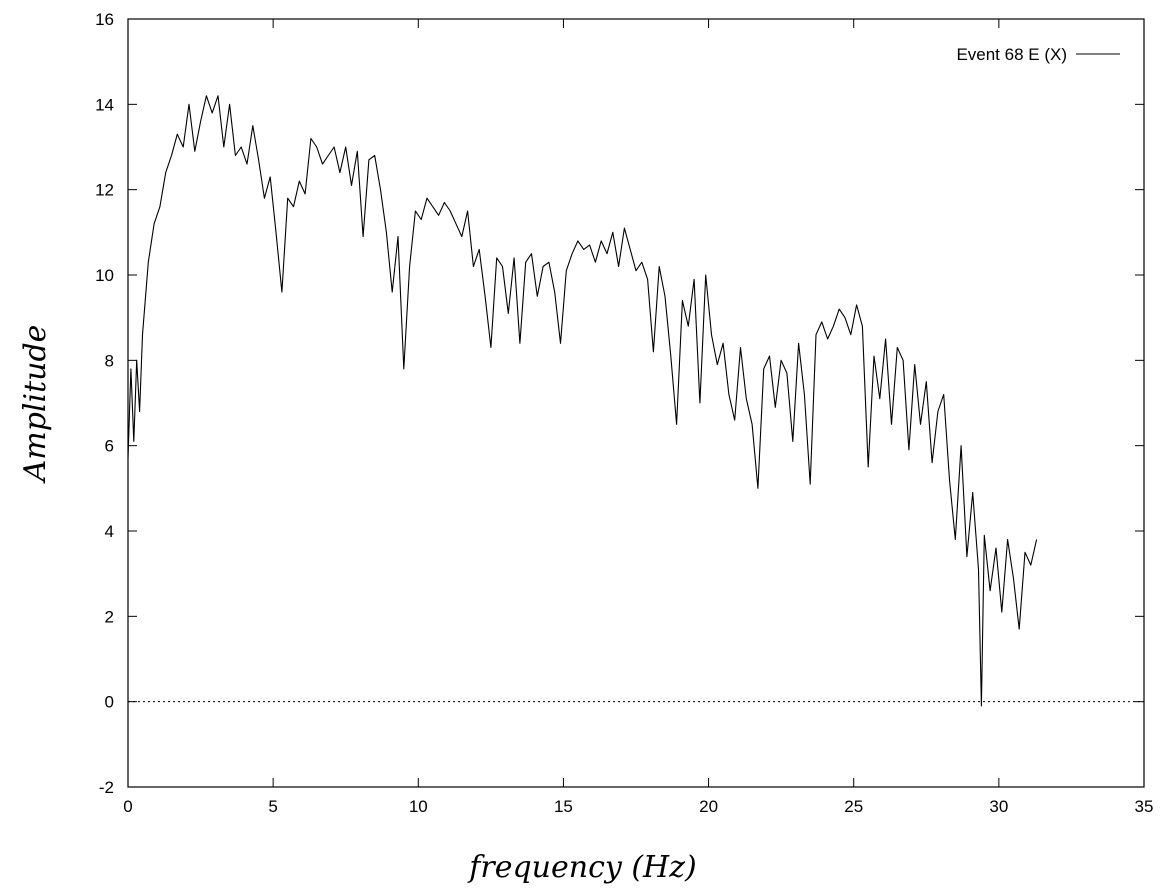 The height and width of the screenshot is (891, 1166). What do you see at coordinates (708, 806) in the screenshot?
I see `x-tick-label: 20` at bounding box center [708, 806].